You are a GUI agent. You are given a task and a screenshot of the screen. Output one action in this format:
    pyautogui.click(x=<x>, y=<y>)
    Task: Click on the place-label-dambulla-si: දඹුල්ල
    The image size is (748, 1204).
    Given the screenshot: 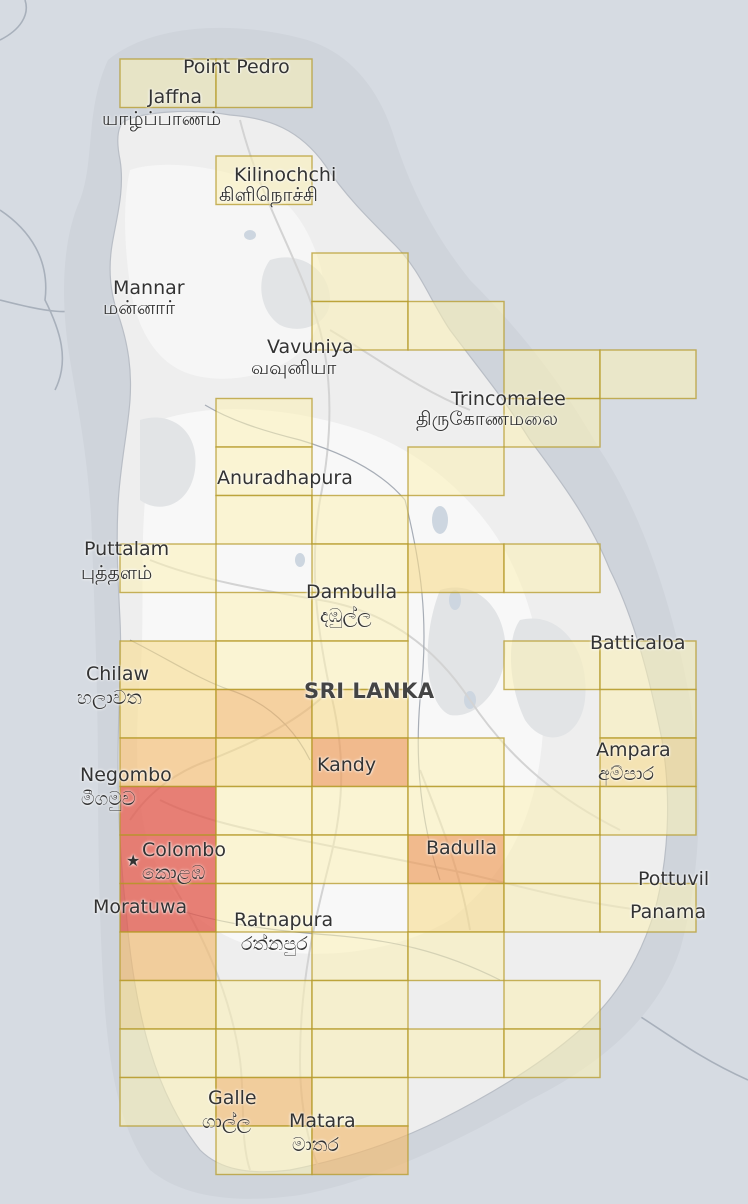 What is the action you would take?
    pyautogui.click(x=346, y=616)
    